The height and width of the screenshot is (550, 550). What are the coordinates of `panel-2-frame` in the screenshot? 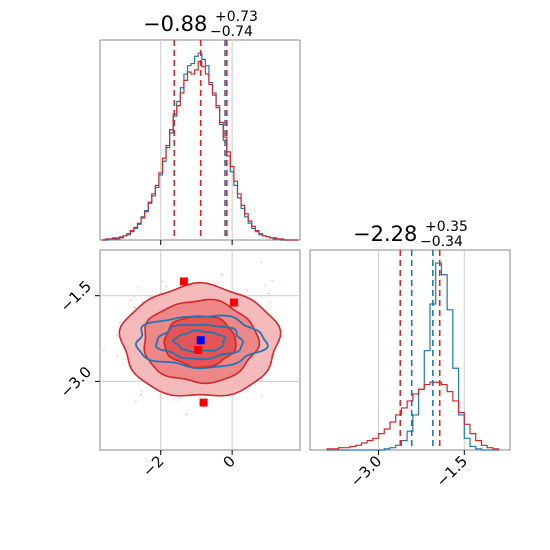 It's located at (410, 350).